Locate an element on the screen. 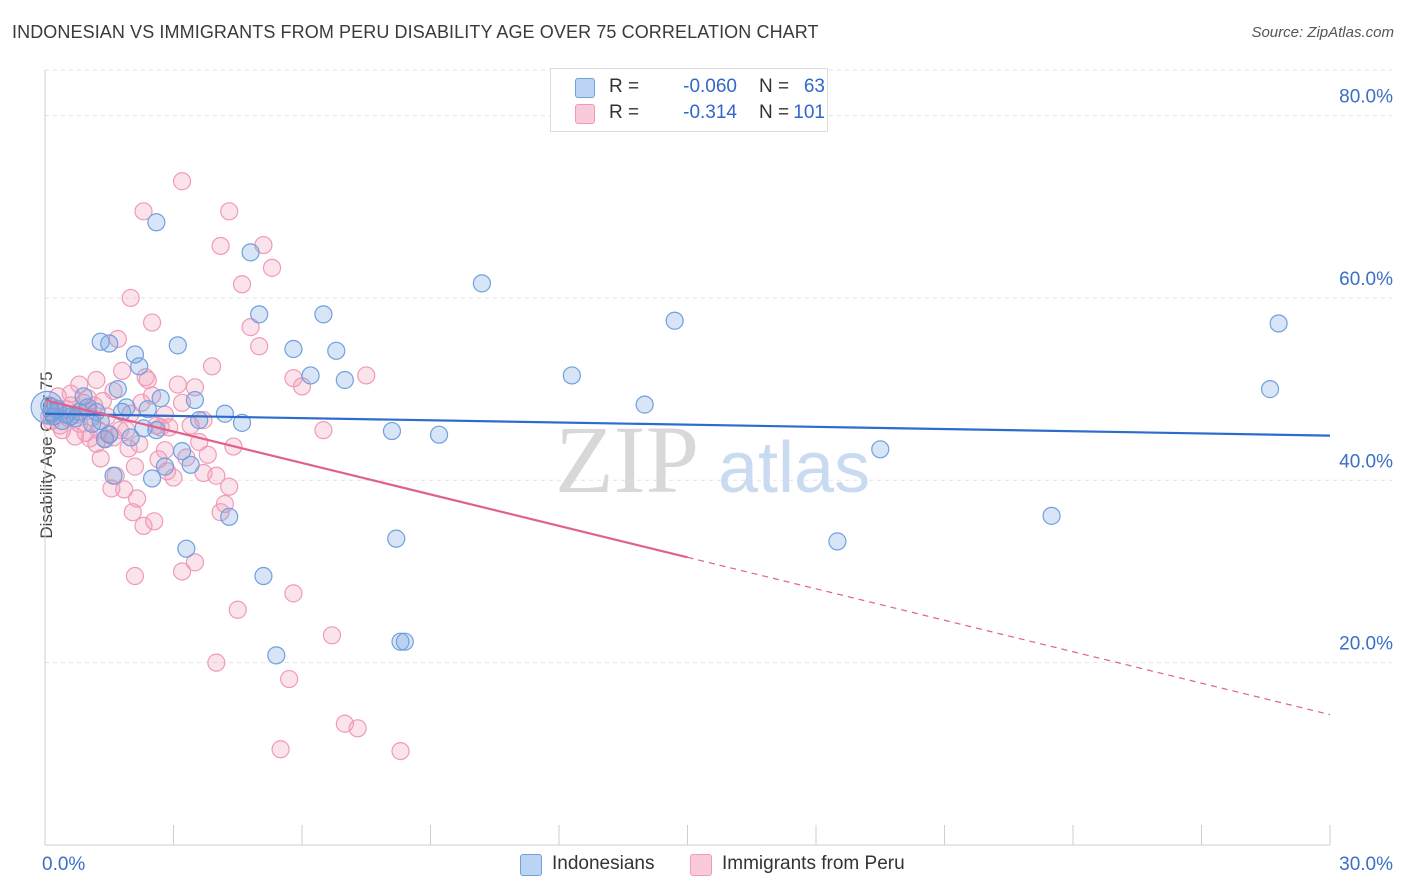 The image size is (1406, 892). bottom-swatch-blue is located at coordinates (531, 865).